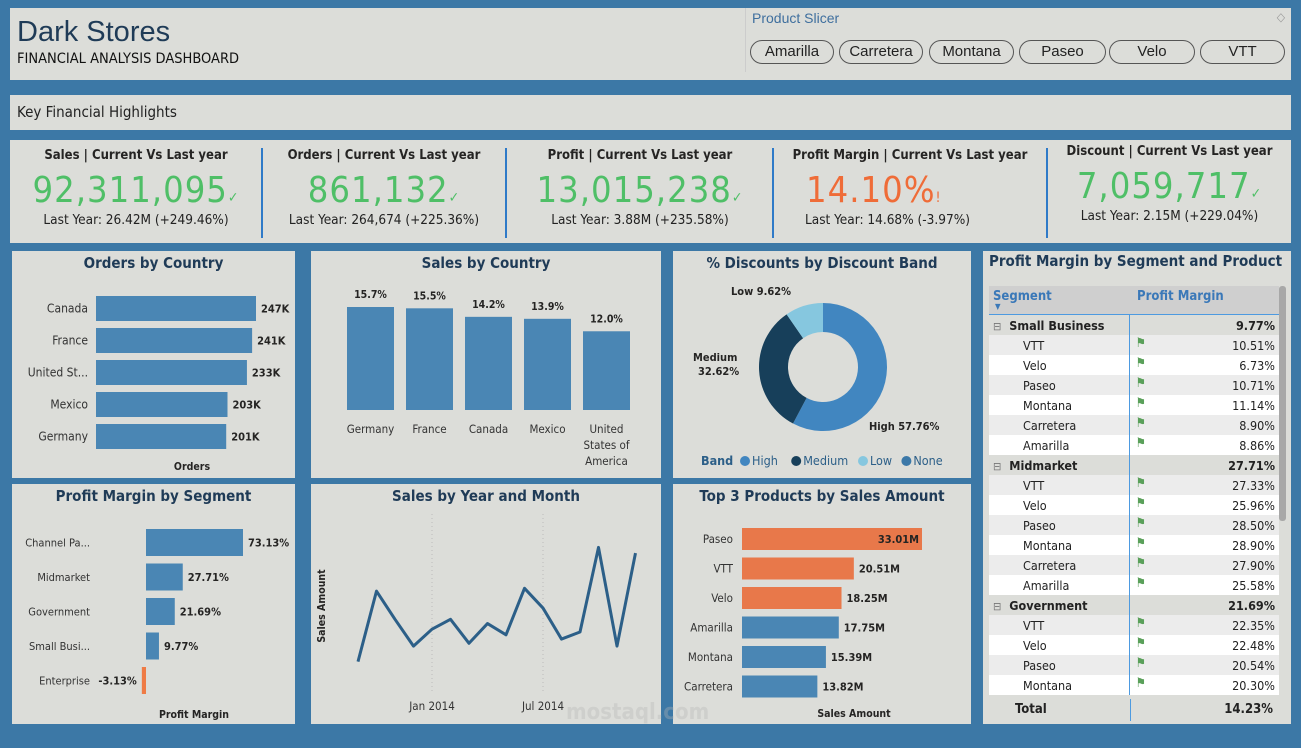 Image resolution: width=1301 pixels, height=748 pixels. What do you see at coordinates (1204, 525) in the screenshot?
I see `product-value: ⚑ 28.50%` at bounding box center [1204, 525].